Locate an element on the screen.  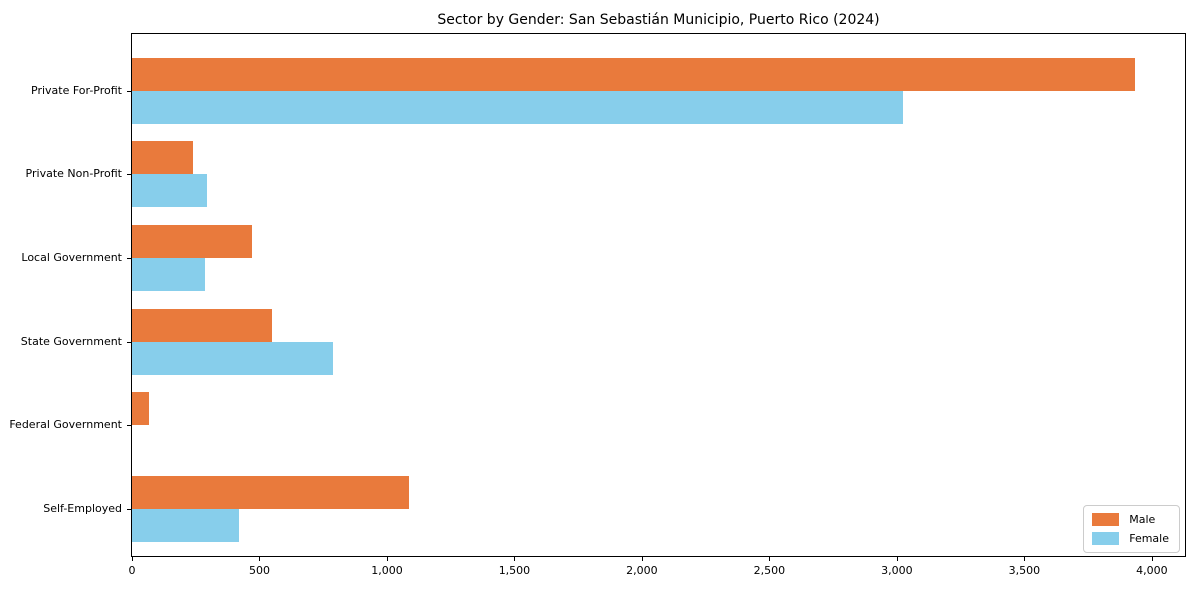
bar-female-local-government is located at coordinates (168, 274).